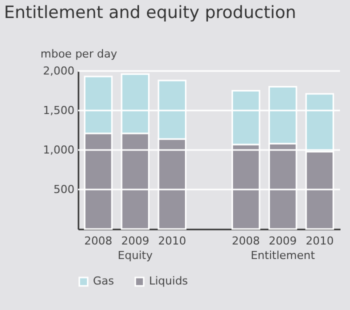 This screenshot has width=350, height=310. What do you see at coordinates (79, 54) in the screenshot?
I see `y-axis-title: mboe per day` at bounding box center [79, 54].